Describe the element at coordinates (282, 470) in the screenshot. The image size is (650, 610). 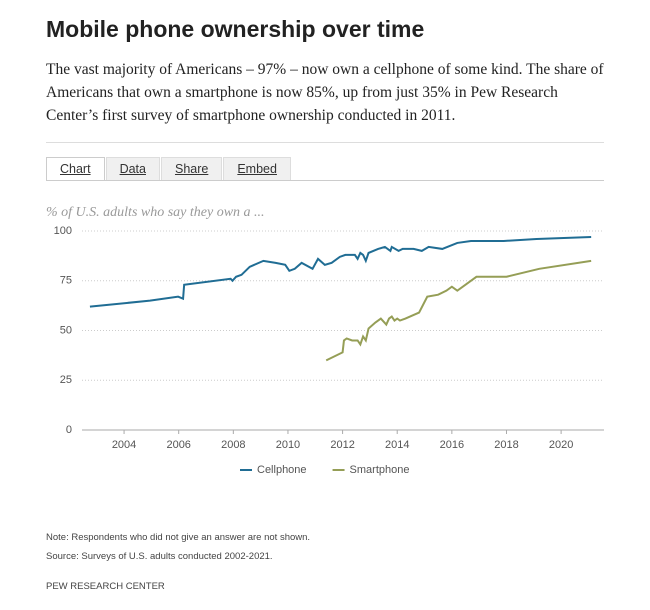
I see `legend-label: Cellphone` at that location.